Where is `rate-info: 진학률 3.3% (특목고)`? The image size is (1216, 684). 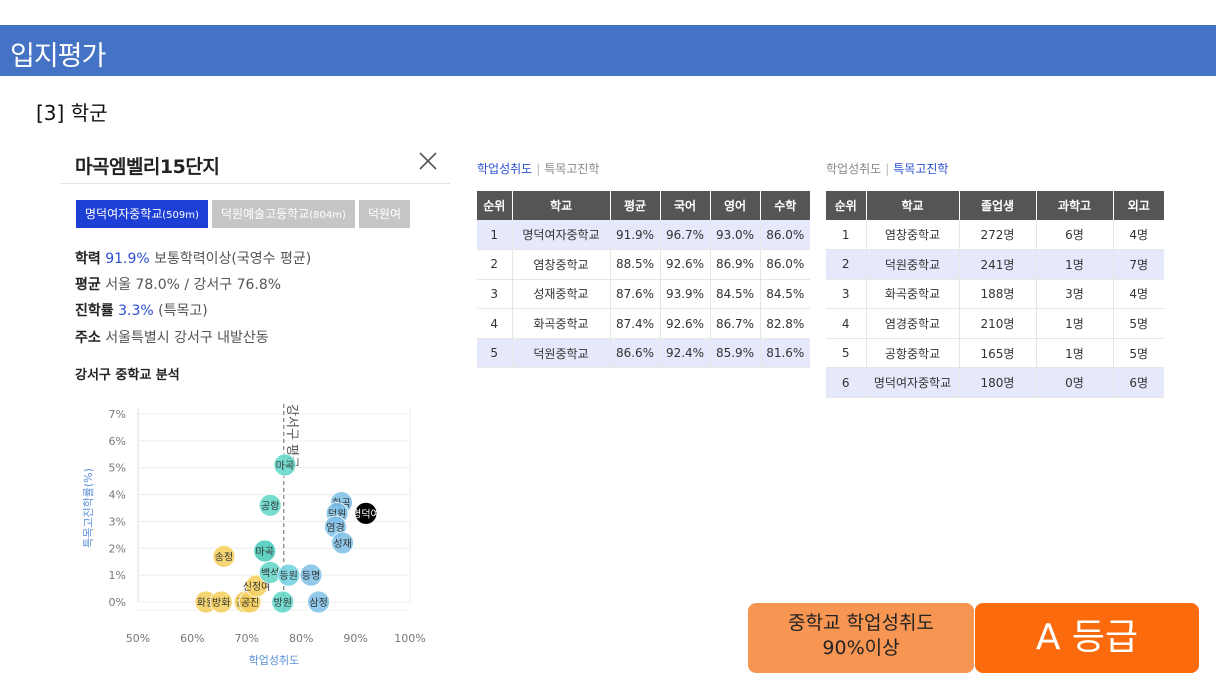 rate-info: 진학률 3.3% (특목고) is located at coordinates (141, 310).